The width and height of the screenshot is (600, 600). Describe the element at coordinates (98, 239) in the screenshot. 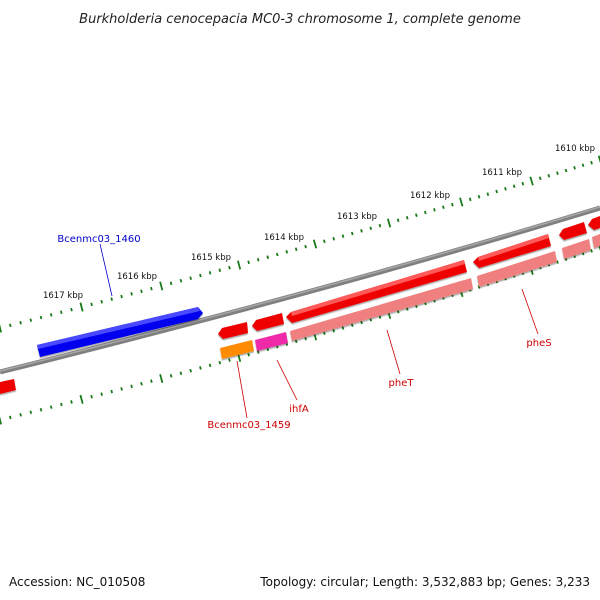

I see `label-bcenmc03-1460: Bcenmc03_1460` at that location.